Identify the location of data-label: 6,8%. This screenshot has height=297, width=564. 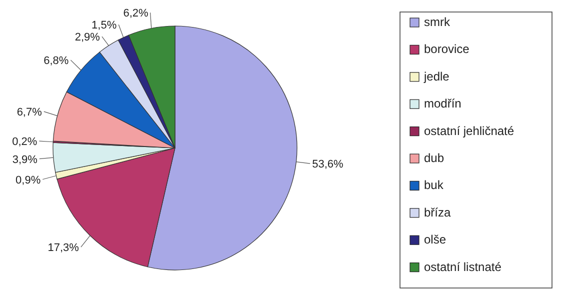
(56, 61).